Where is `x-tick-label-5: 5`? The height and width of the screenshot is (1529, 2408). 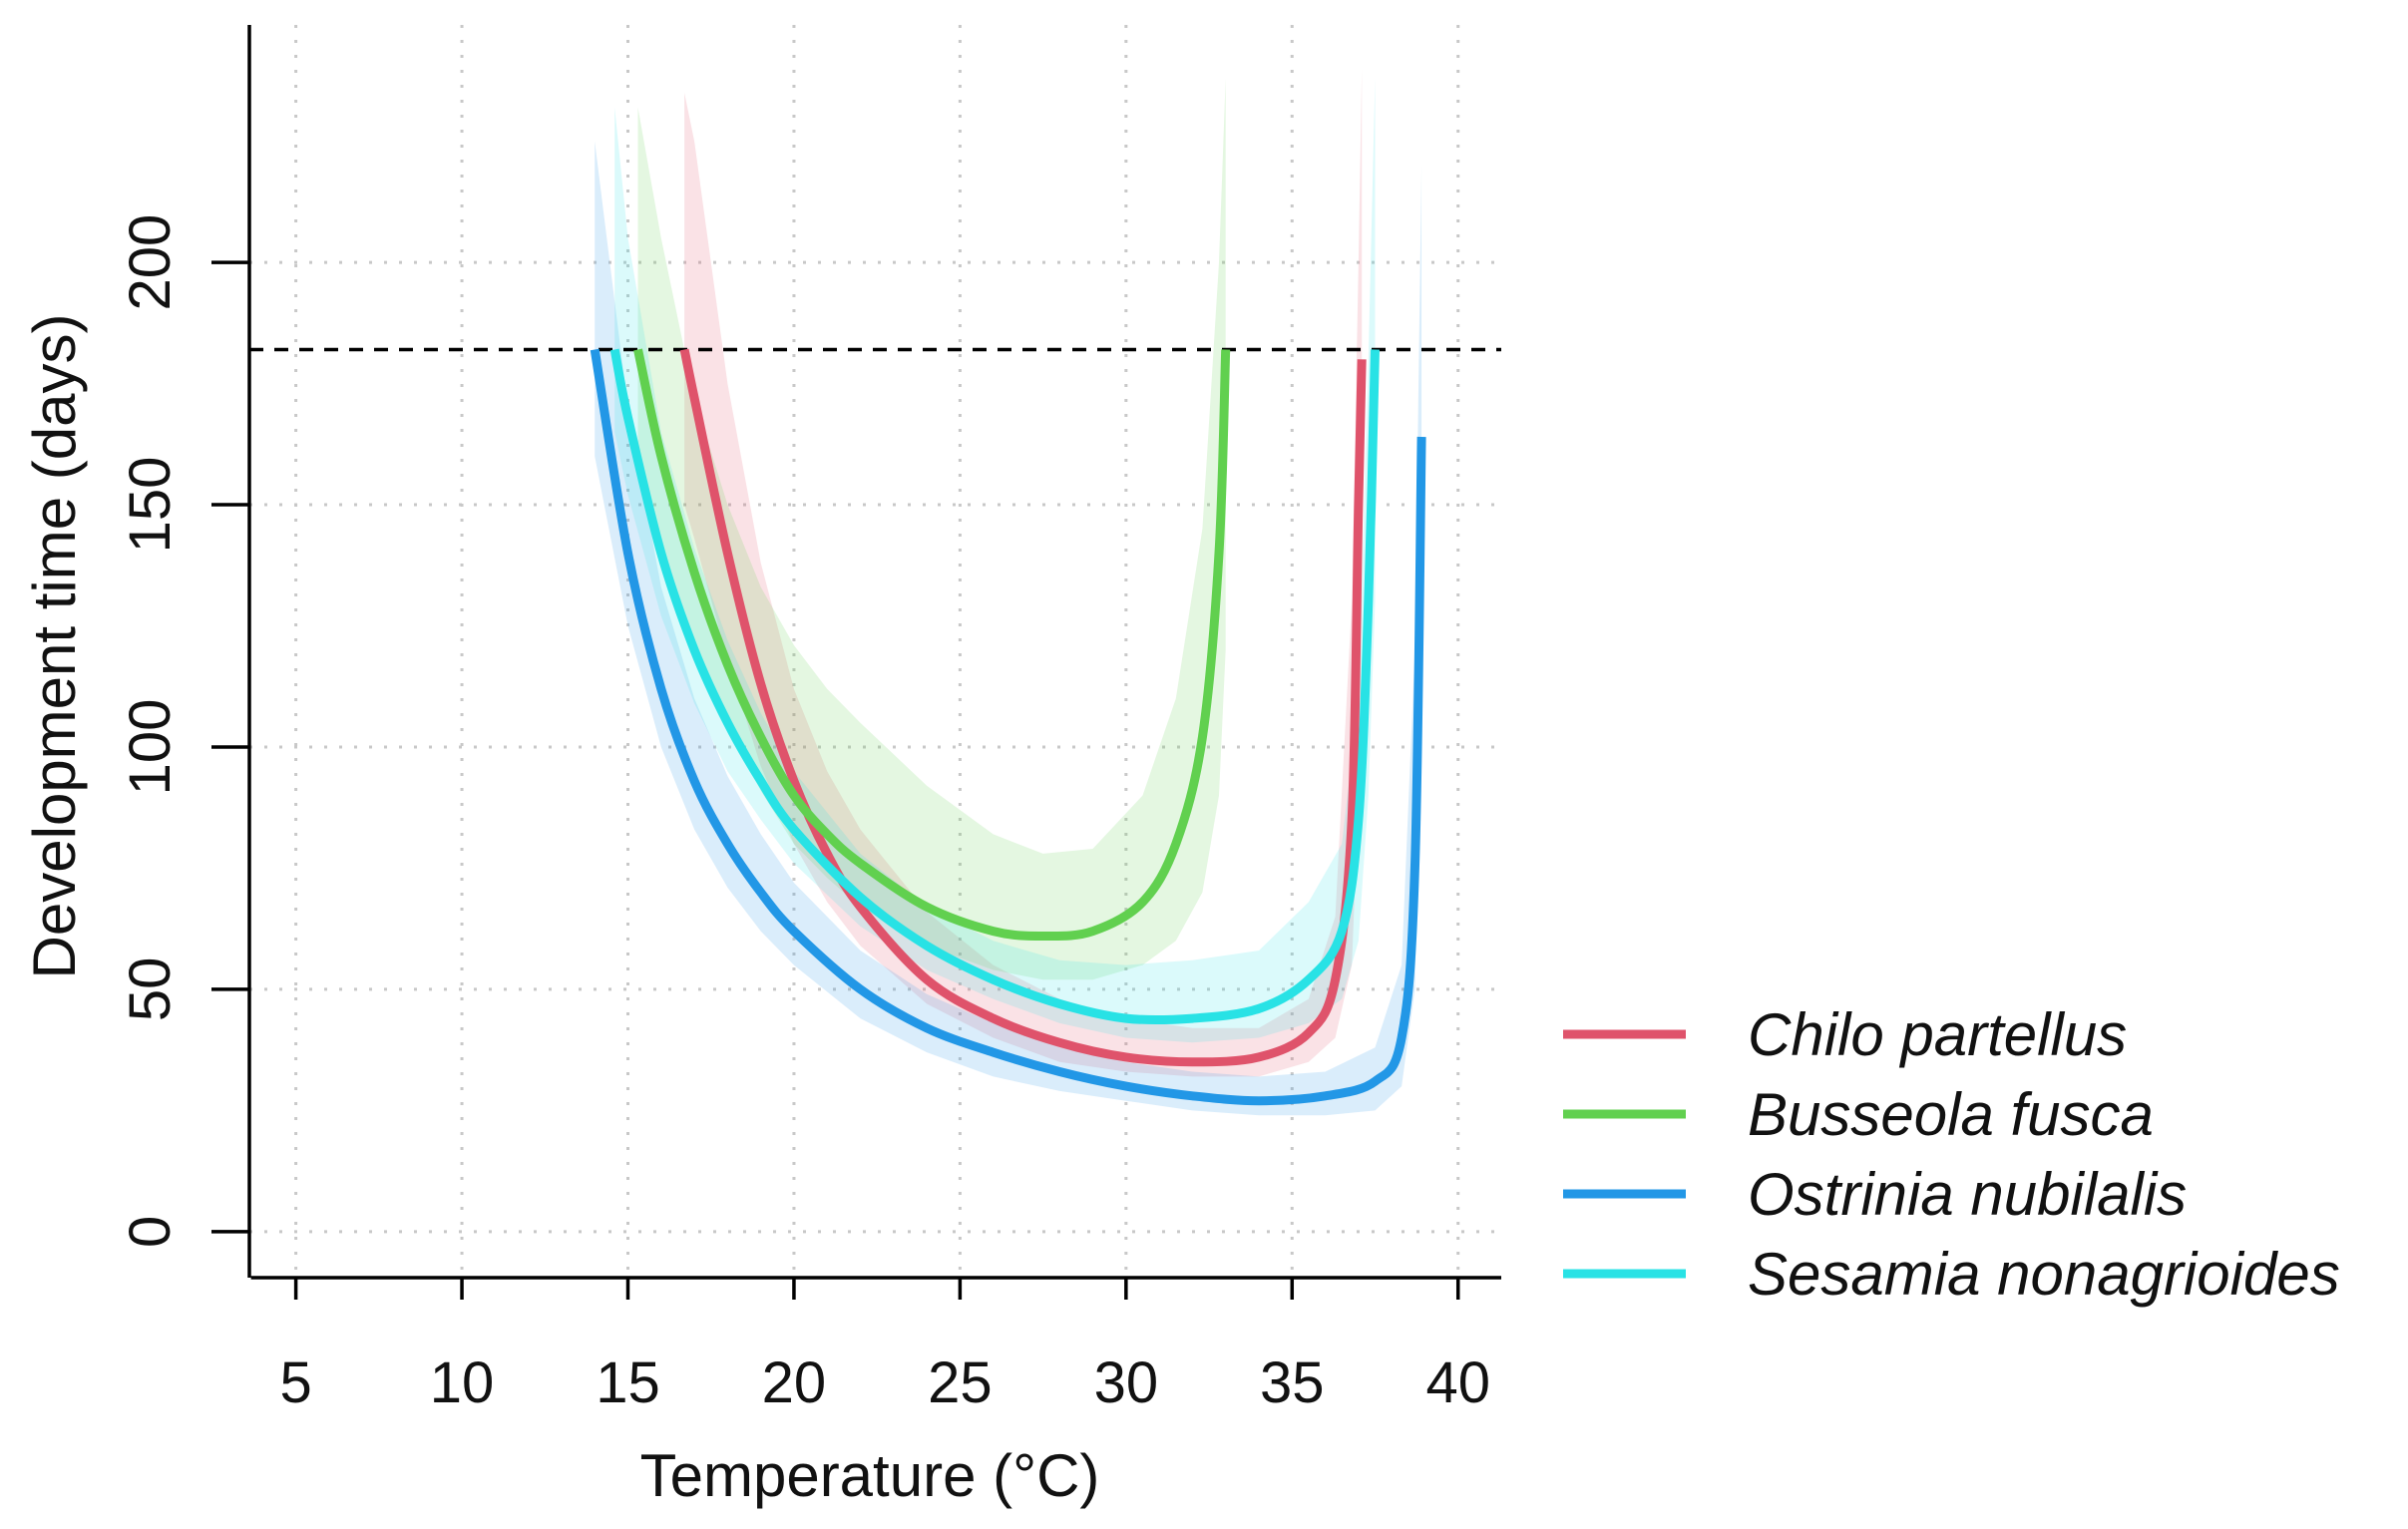
x-tick-label-5: 5 is located at coordinates (295, 1382).